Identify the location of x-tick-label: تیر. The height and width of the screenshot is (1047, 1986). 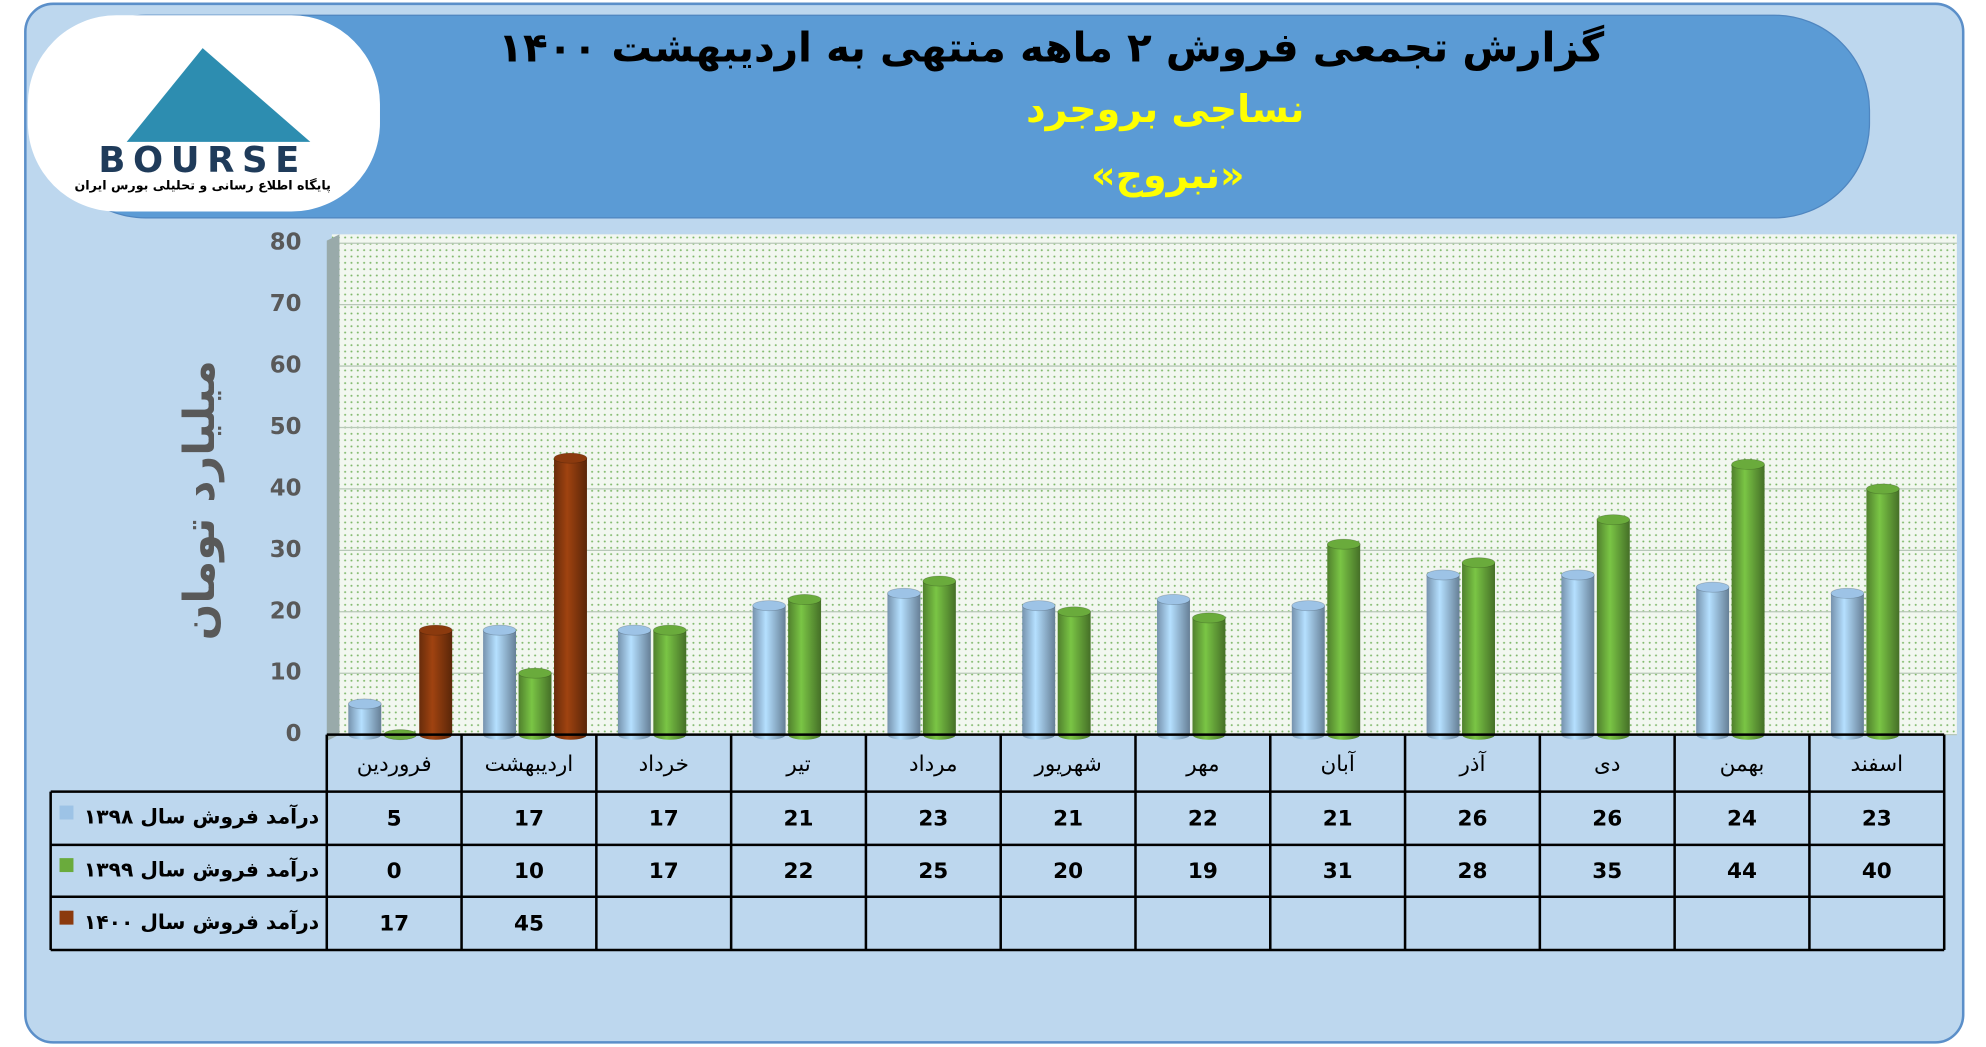
(797, 764).